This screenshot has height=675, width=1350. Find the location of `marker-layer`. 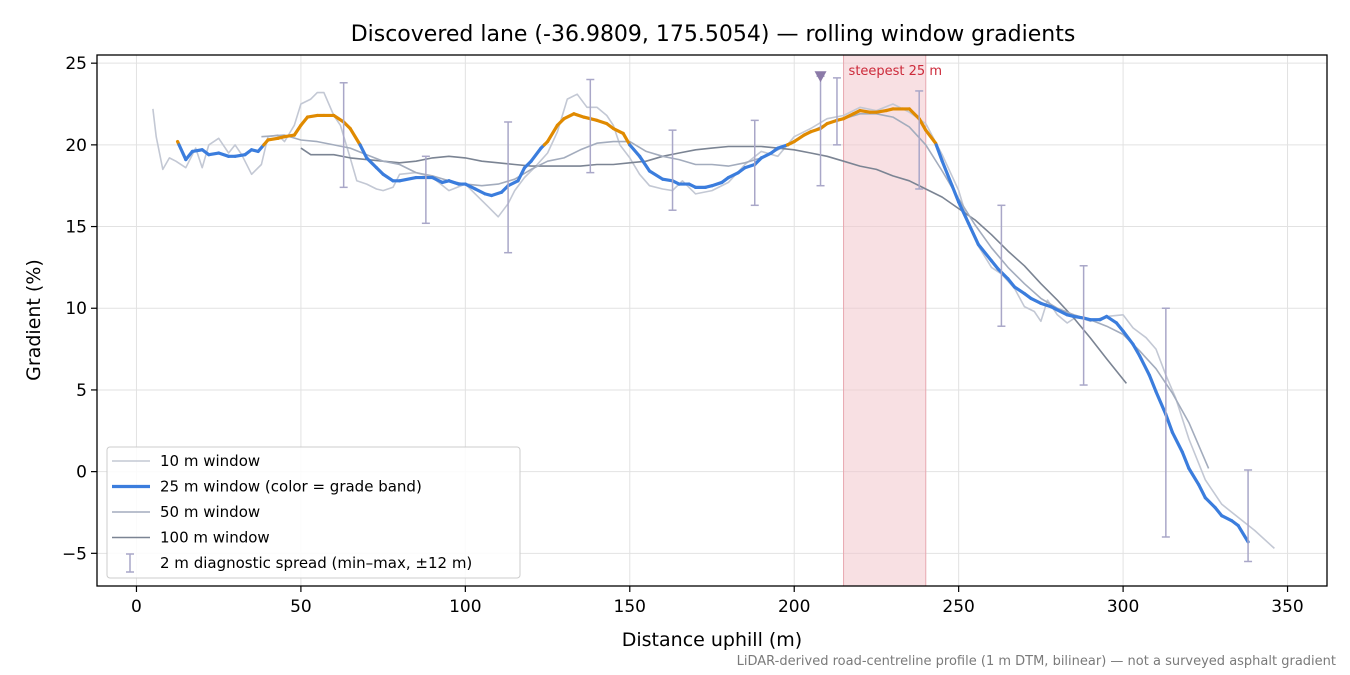

marker-layer is located at coordinates (820, 77).